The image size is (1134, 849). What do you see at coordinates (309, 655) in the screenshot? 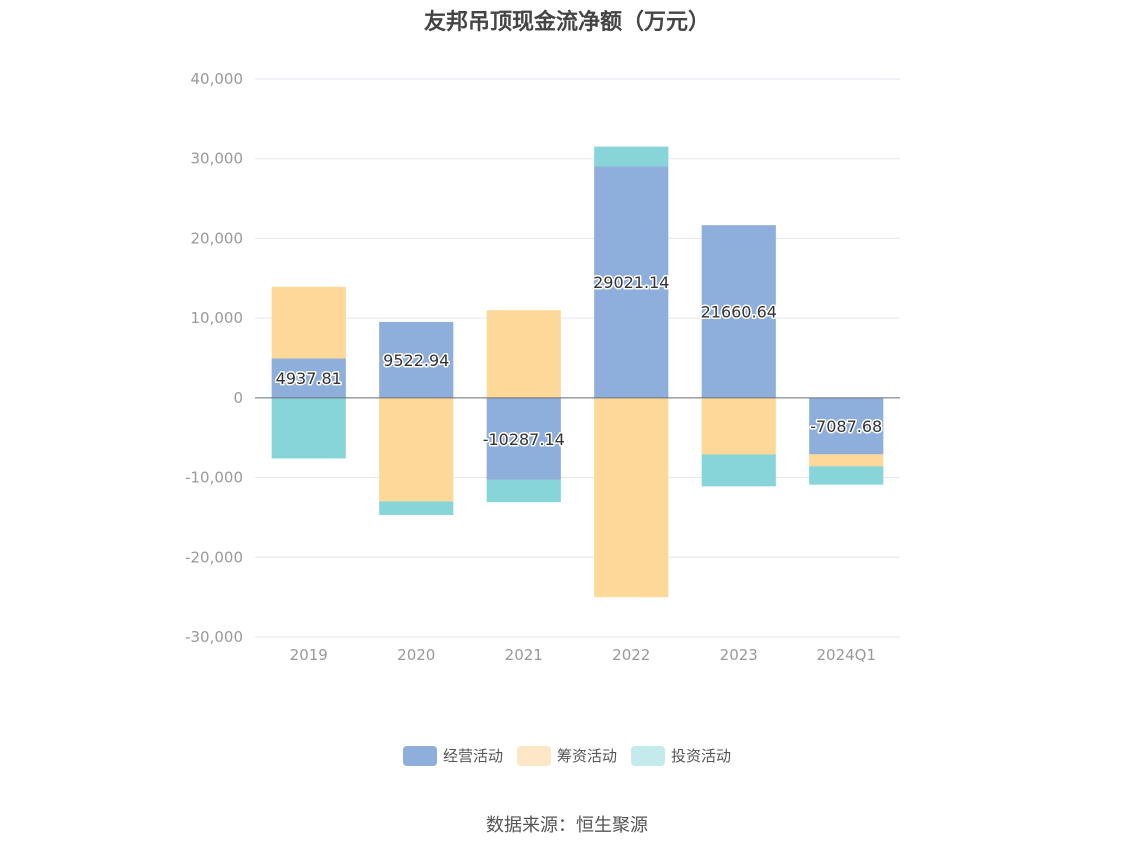
I see `x-tick-label: 2019` at bounding box center [309, 655].